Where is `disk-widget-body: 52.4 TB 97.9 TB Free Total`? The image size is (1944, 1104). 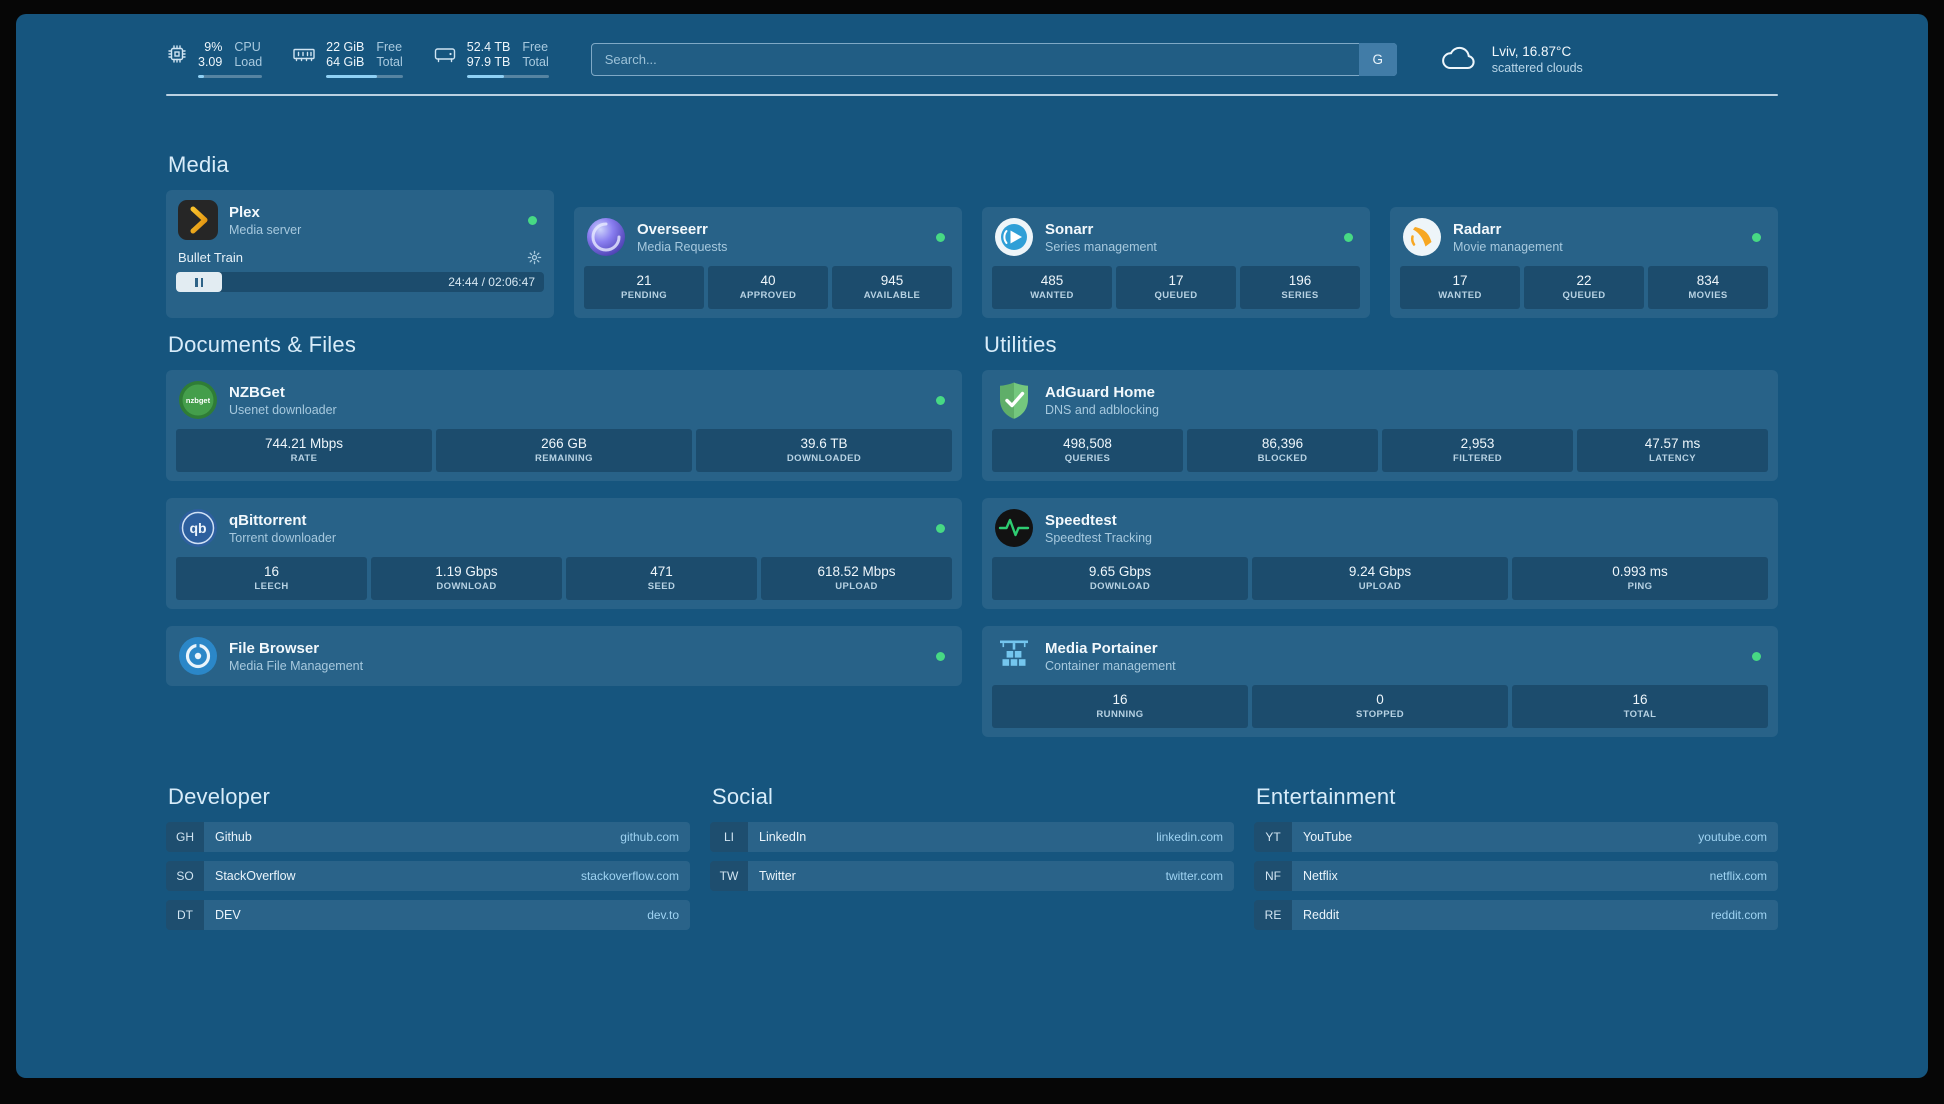
disk-widget-body: 52.4 TB 97.9 TB Free Total is located at coordinates (507, 59).